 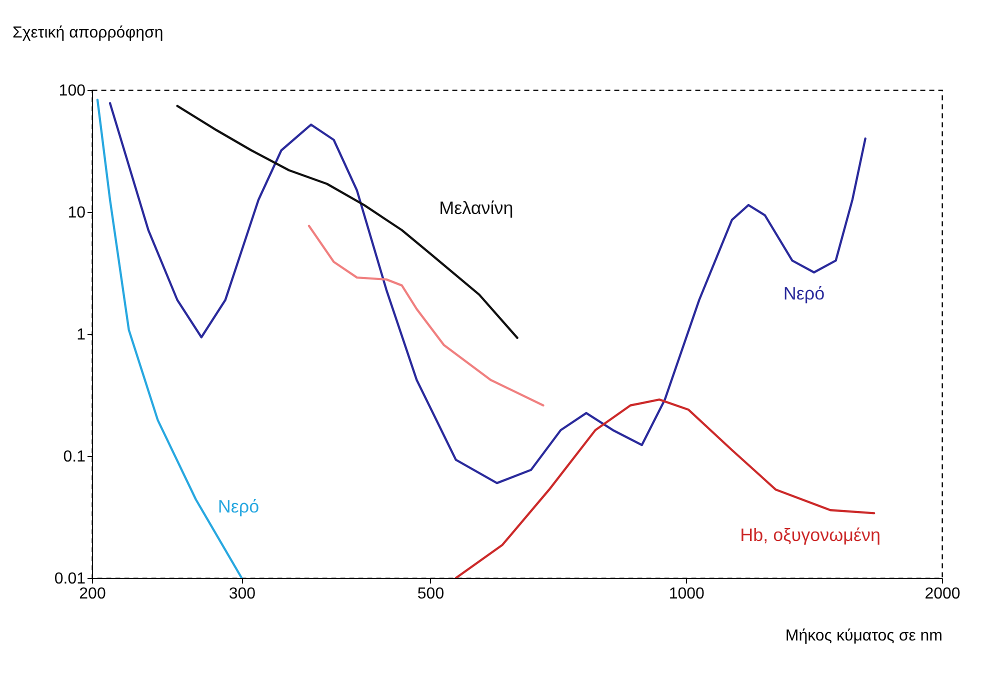 I want to click on x-tick-label: 200, so click(x=92, y=594).